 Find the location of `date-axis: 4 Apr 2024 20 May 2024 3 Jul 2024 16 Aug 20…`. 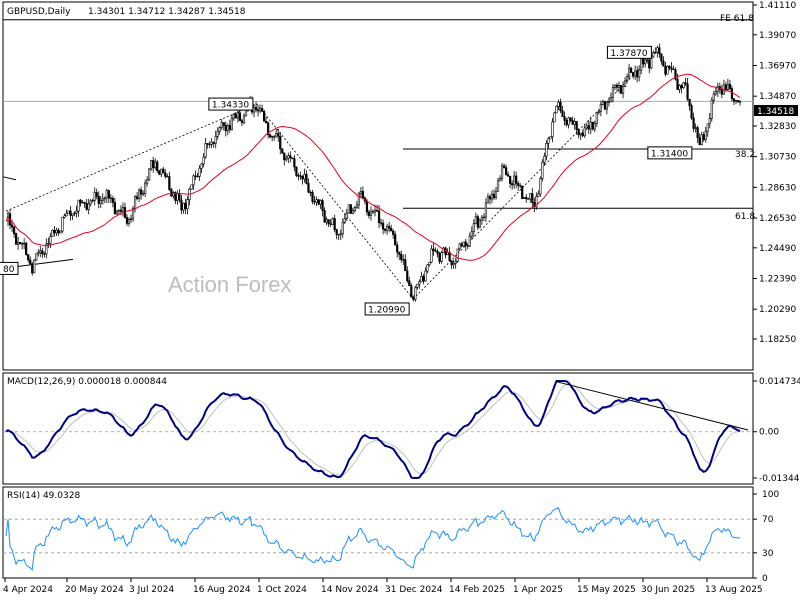

date-axis: 4 Apr 2024 20 May 2024 3 Jul 2024 16 Aug 20… is located at coordinates (383, 586).